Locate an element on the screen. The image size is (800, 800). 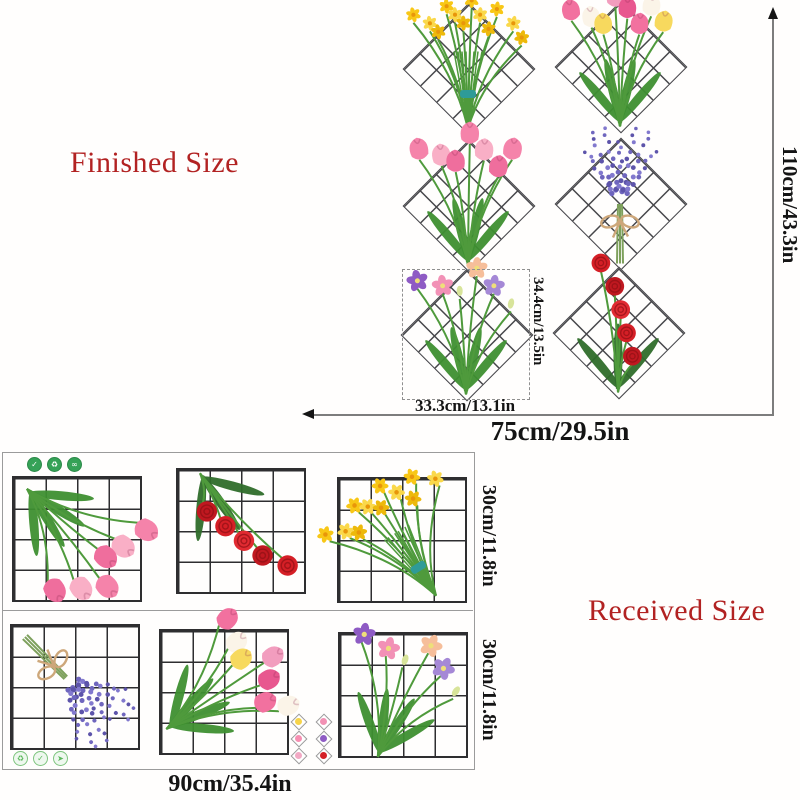
received-panel-pink-tulips is located at coordinates (80, 537).